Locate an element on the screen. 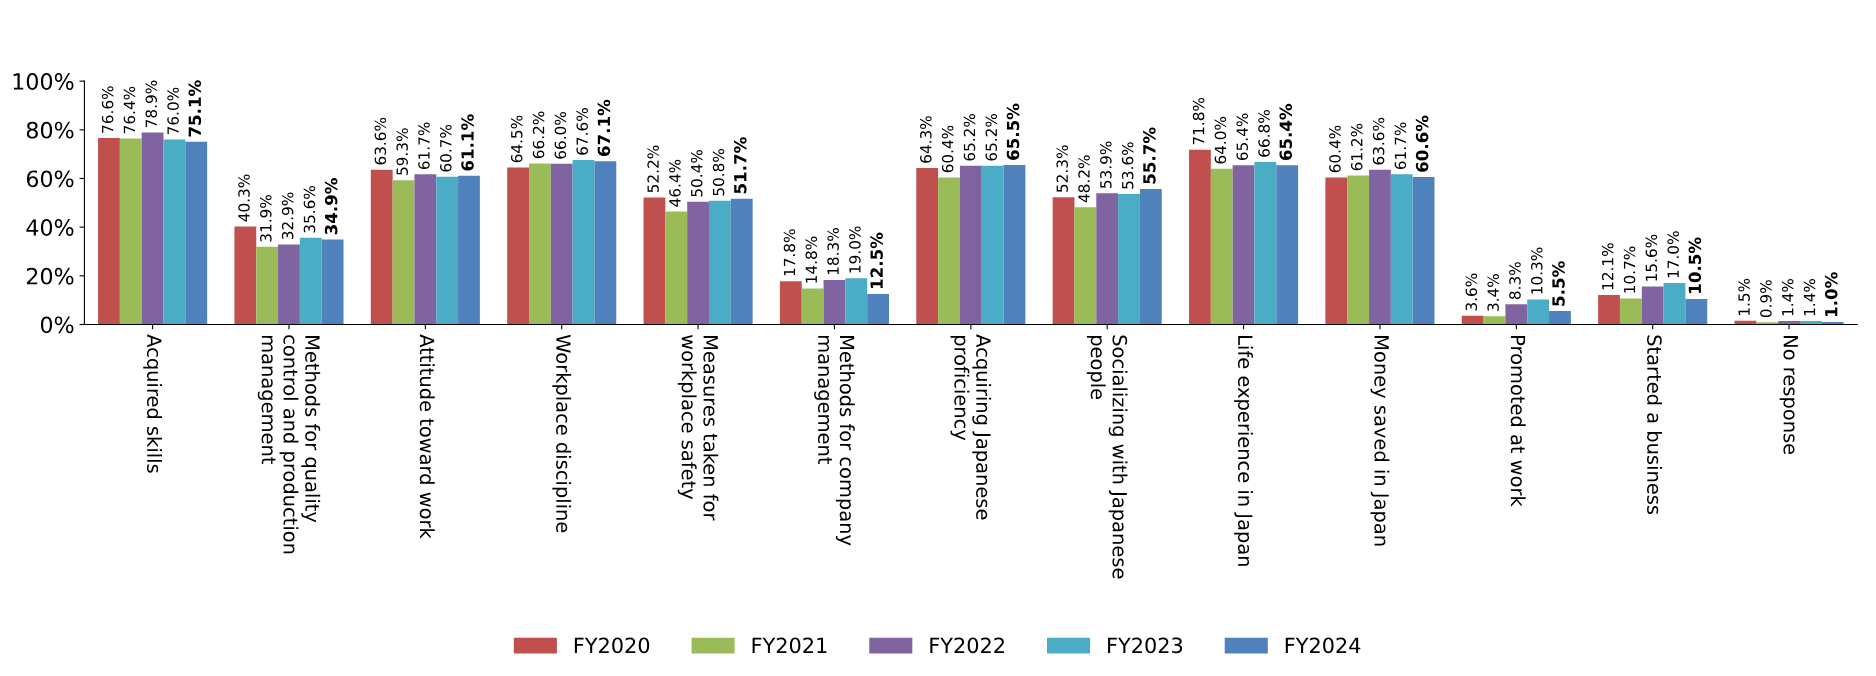 The height and width of the screenshot is (676, 1876). data-label: 14.8% is located at coordinates (811, 259).